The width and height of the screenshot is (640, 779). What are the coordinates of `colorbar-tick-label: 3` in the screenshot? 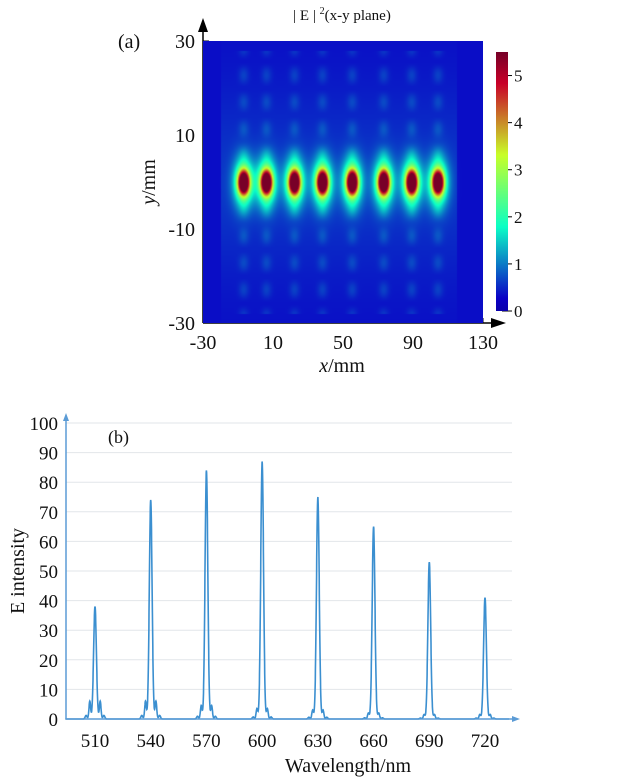 It's located at (518, 170).